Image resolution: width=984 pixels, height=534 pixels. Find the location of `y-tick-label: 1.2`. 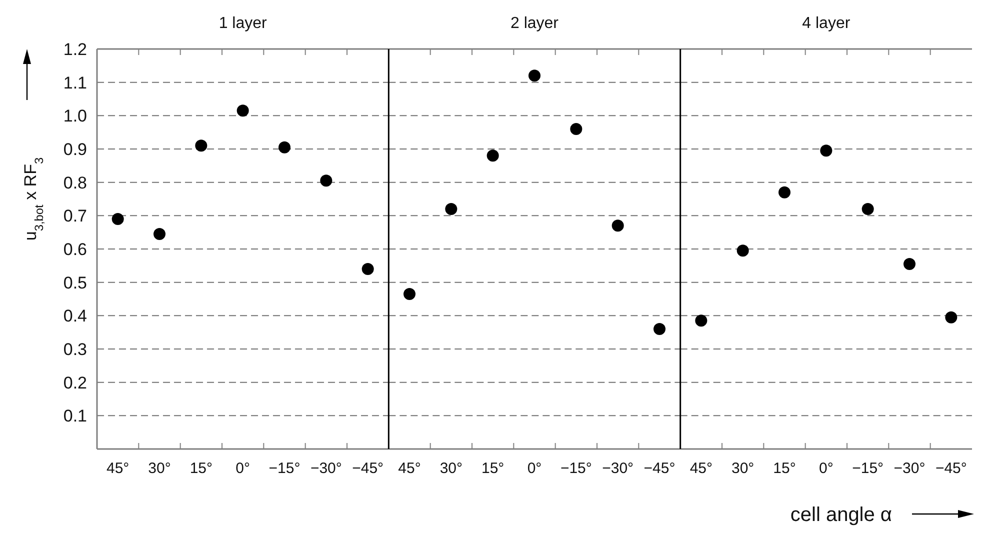

y-tick-label: 1.2 is located at coordinates (75, 49).